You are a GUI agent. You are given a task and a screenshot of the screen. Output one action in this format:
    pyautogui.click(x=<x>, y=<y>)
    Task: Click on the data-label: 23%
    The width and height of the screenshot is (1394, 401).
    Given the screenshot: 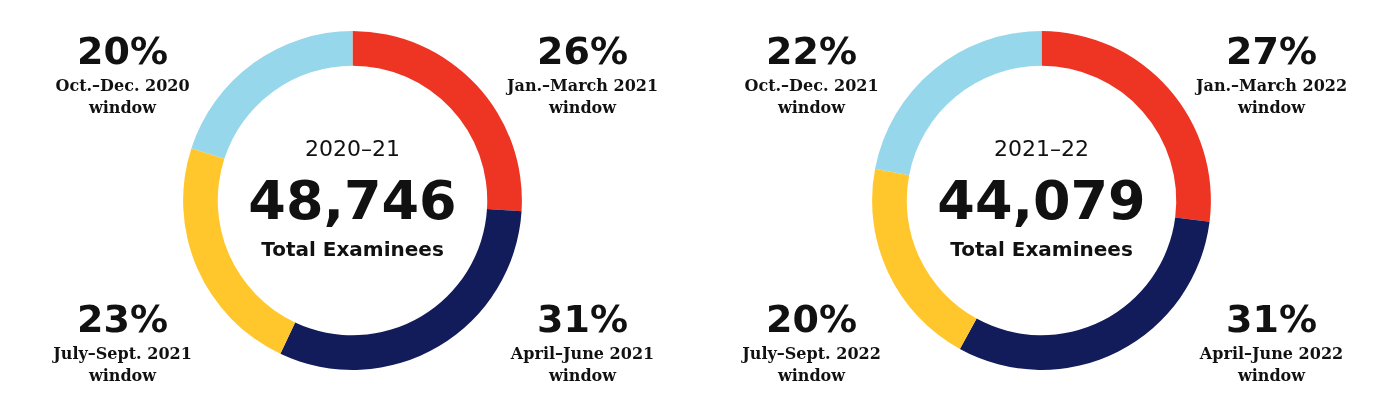 What is the action you would take?
    pyautogui.click(x=122, y=318)
    